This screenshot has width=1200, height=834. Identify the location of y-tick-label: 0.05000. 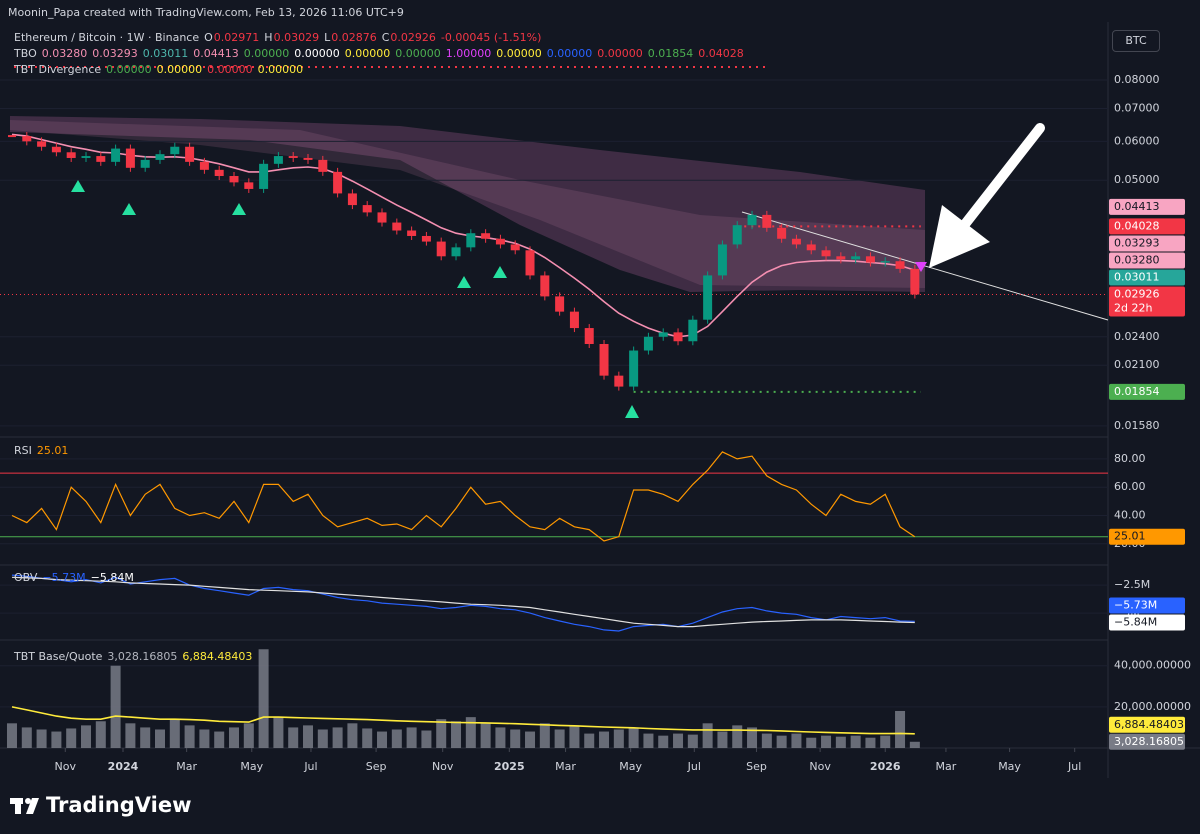
(1137, 179).